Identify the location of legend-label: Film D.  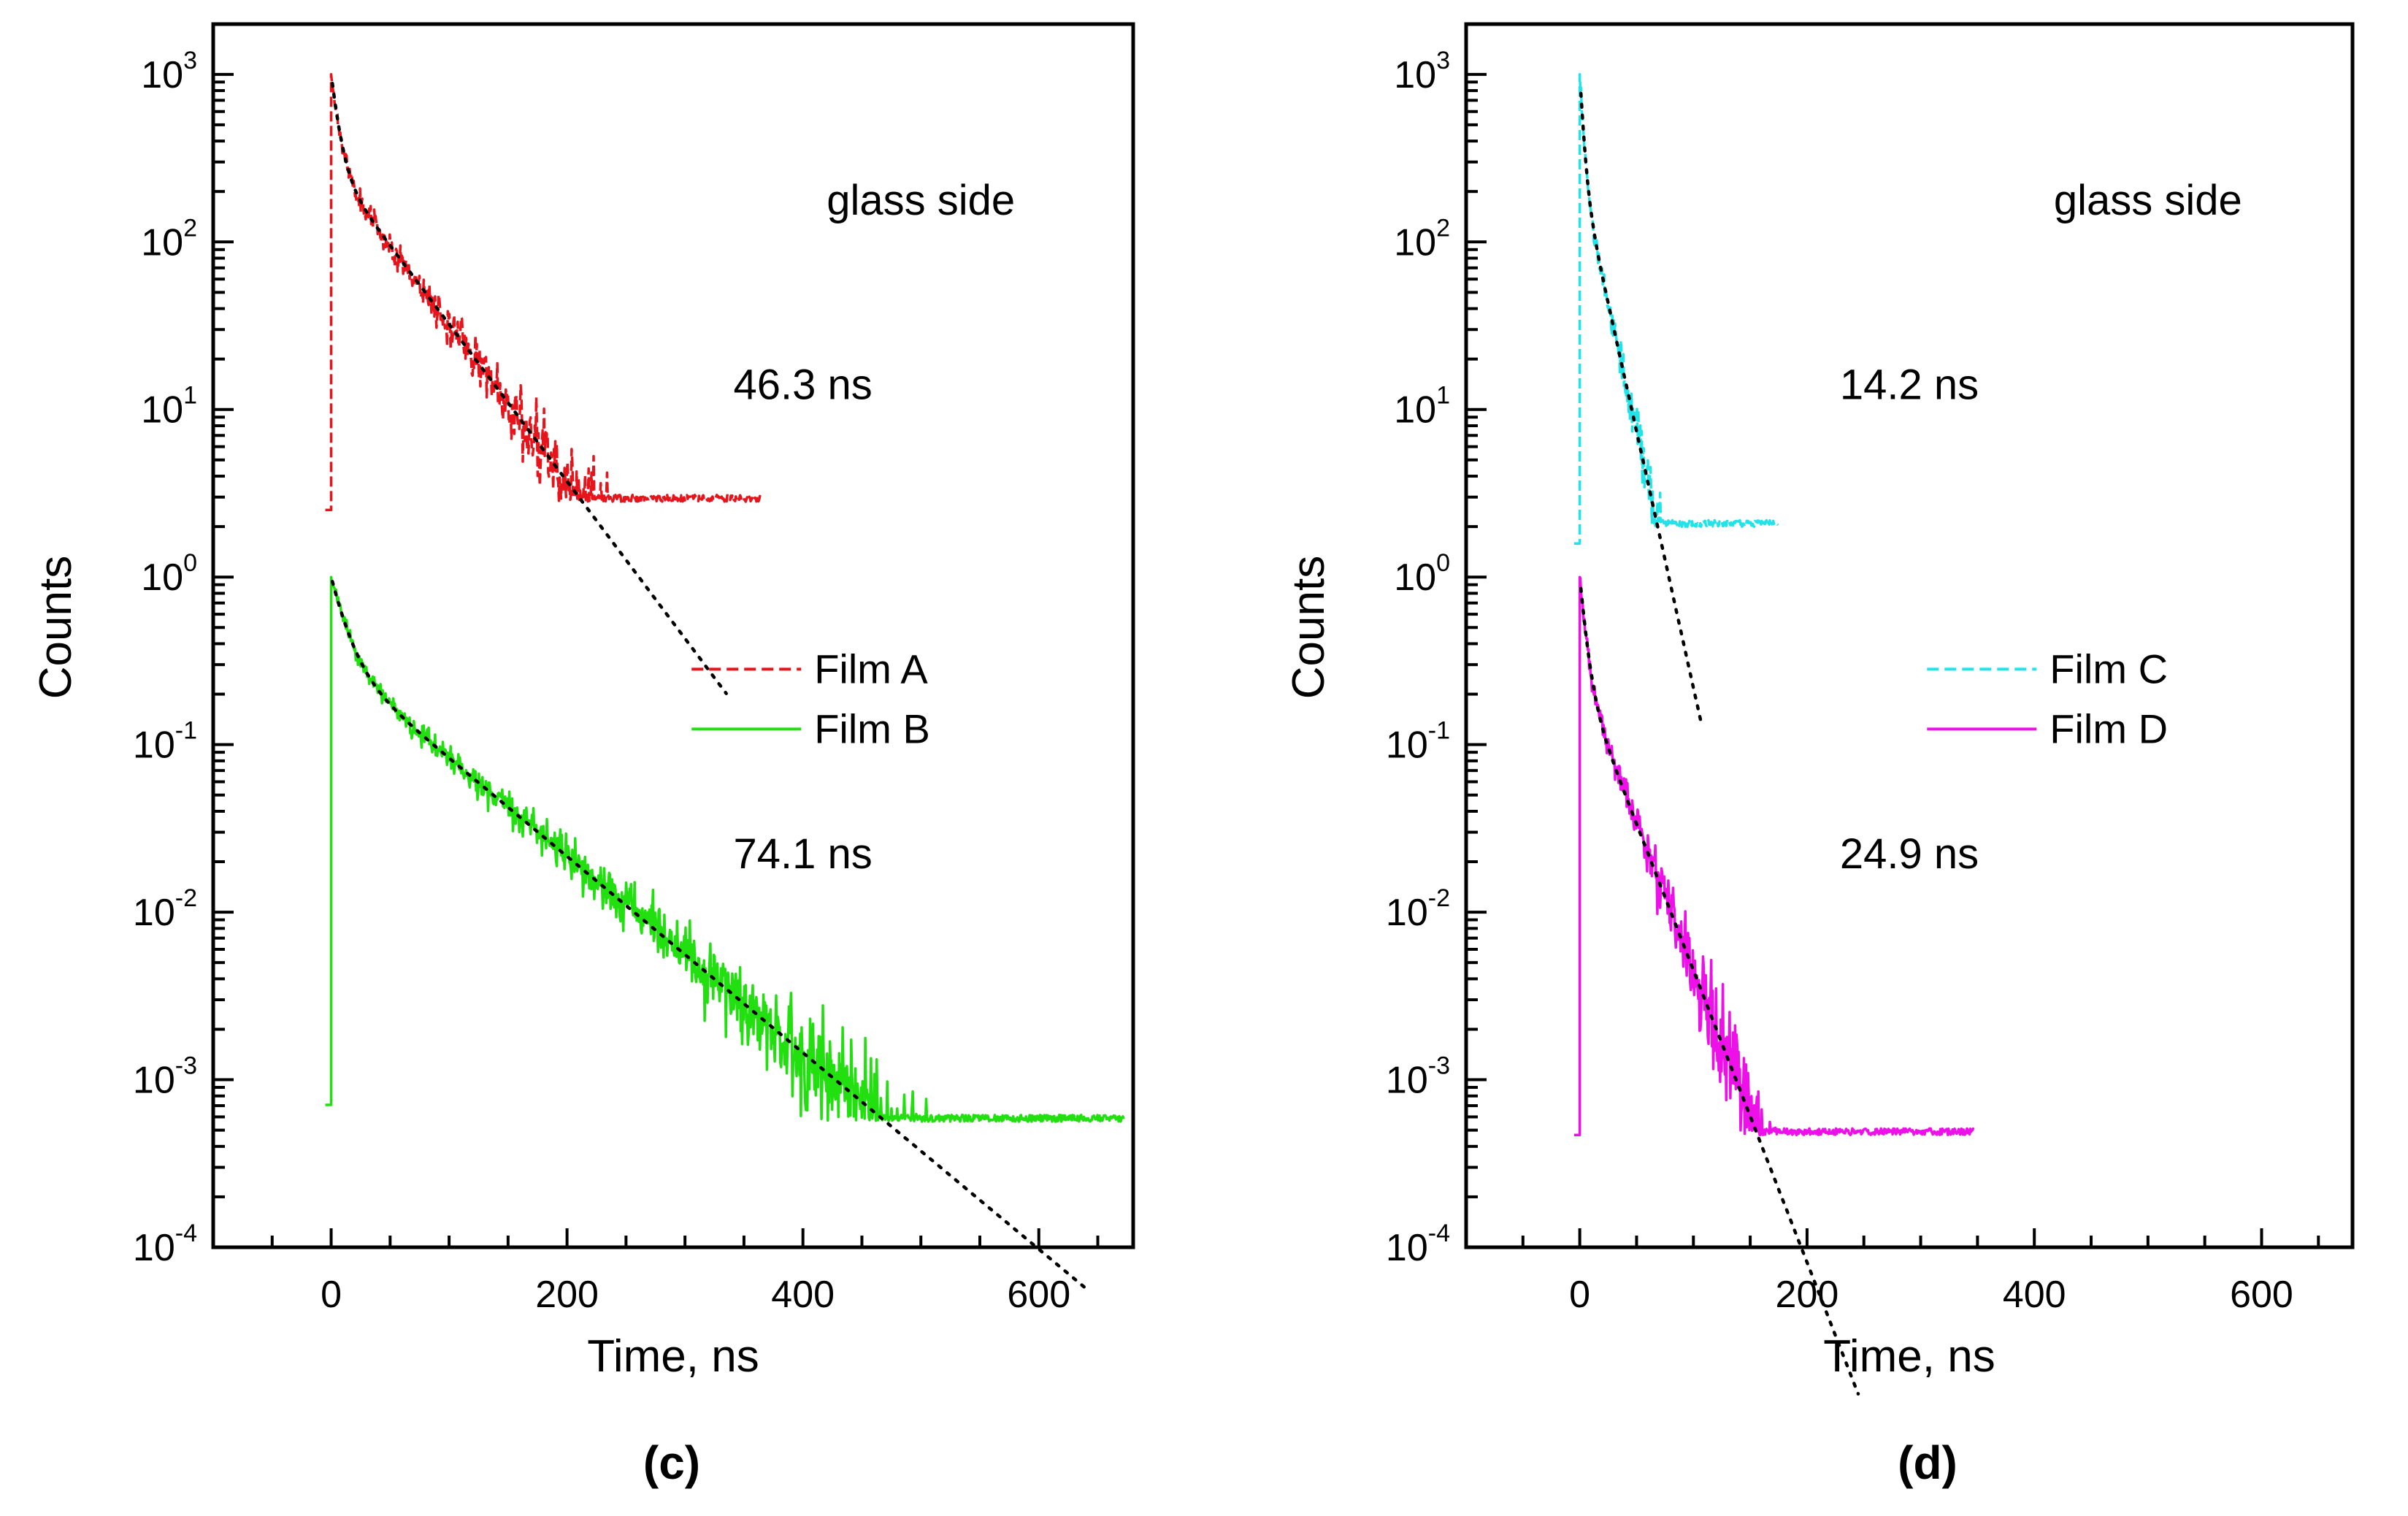
(2109, 728).